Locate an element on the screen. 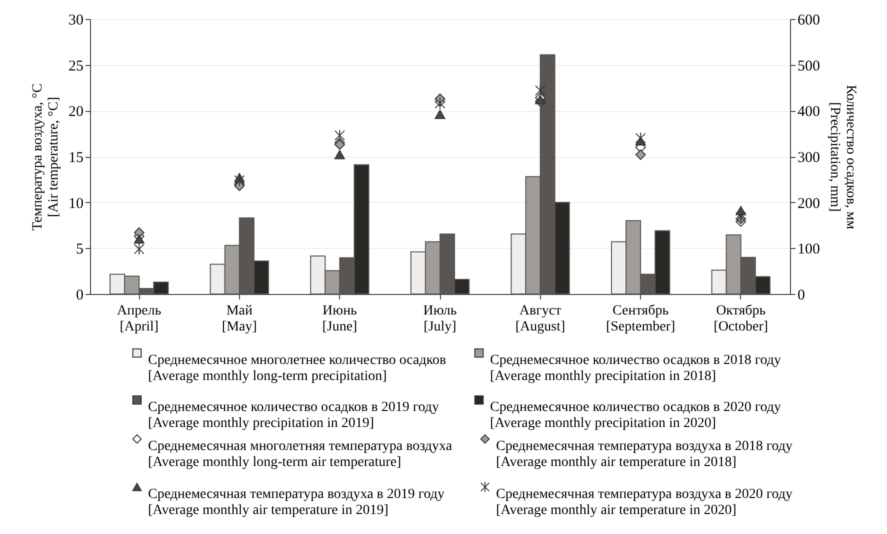 The image size is (887, 534). y-tick-label: 25 is located at coordinates (76, 66).